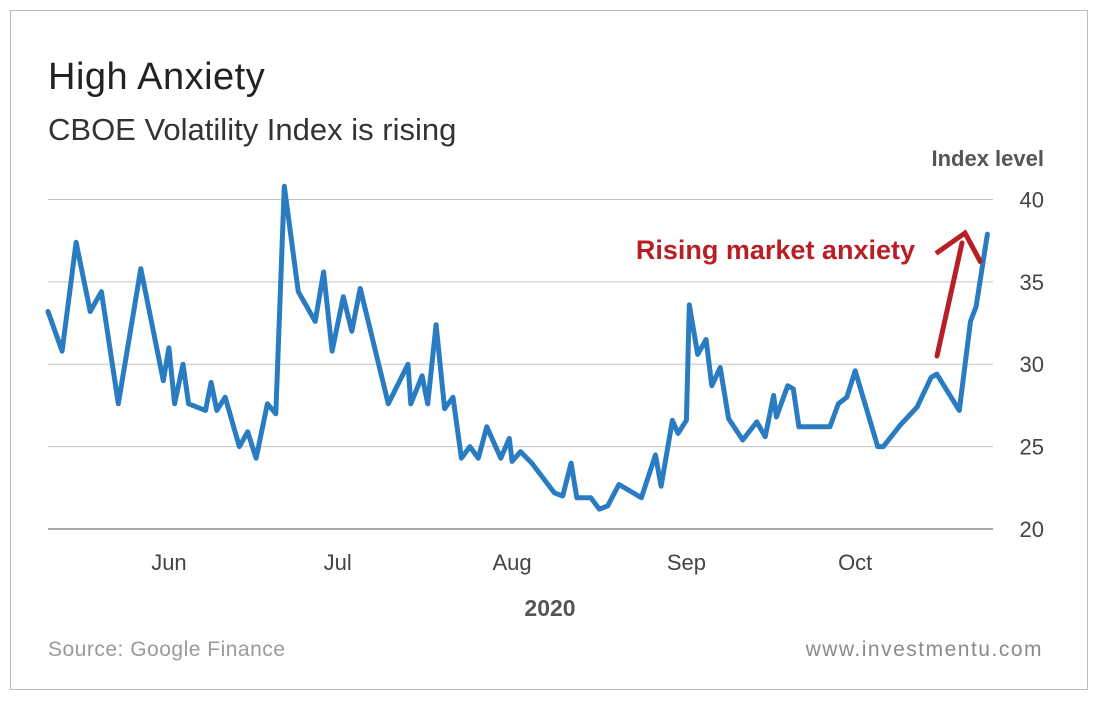 This screenshot has height=702, width=1101. I want to click on website-credit: www.investmentu.com, so click(924, 649).